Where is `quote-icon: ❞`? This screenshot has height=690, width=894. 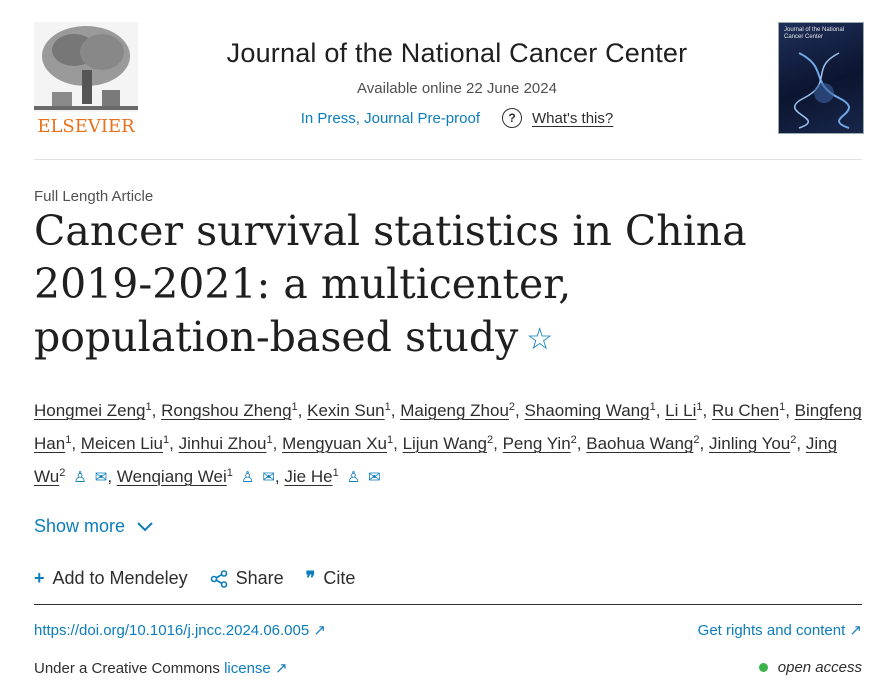 quote-icon: ❞ is located at coordinates (310, 578).